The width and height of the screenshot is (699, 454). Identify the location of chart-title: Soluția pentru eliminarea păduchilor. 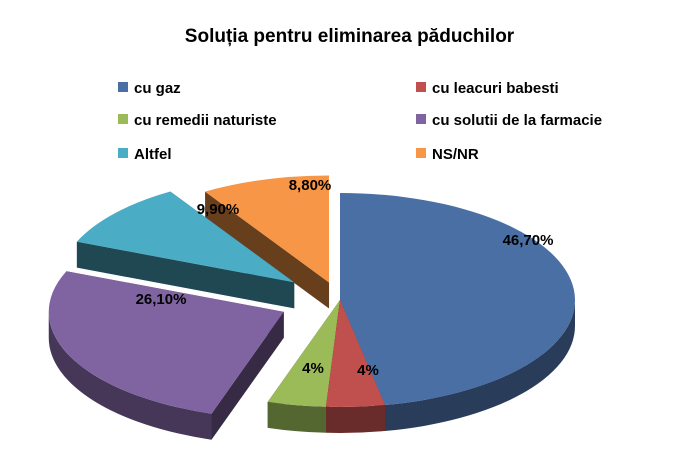
(349, 36).